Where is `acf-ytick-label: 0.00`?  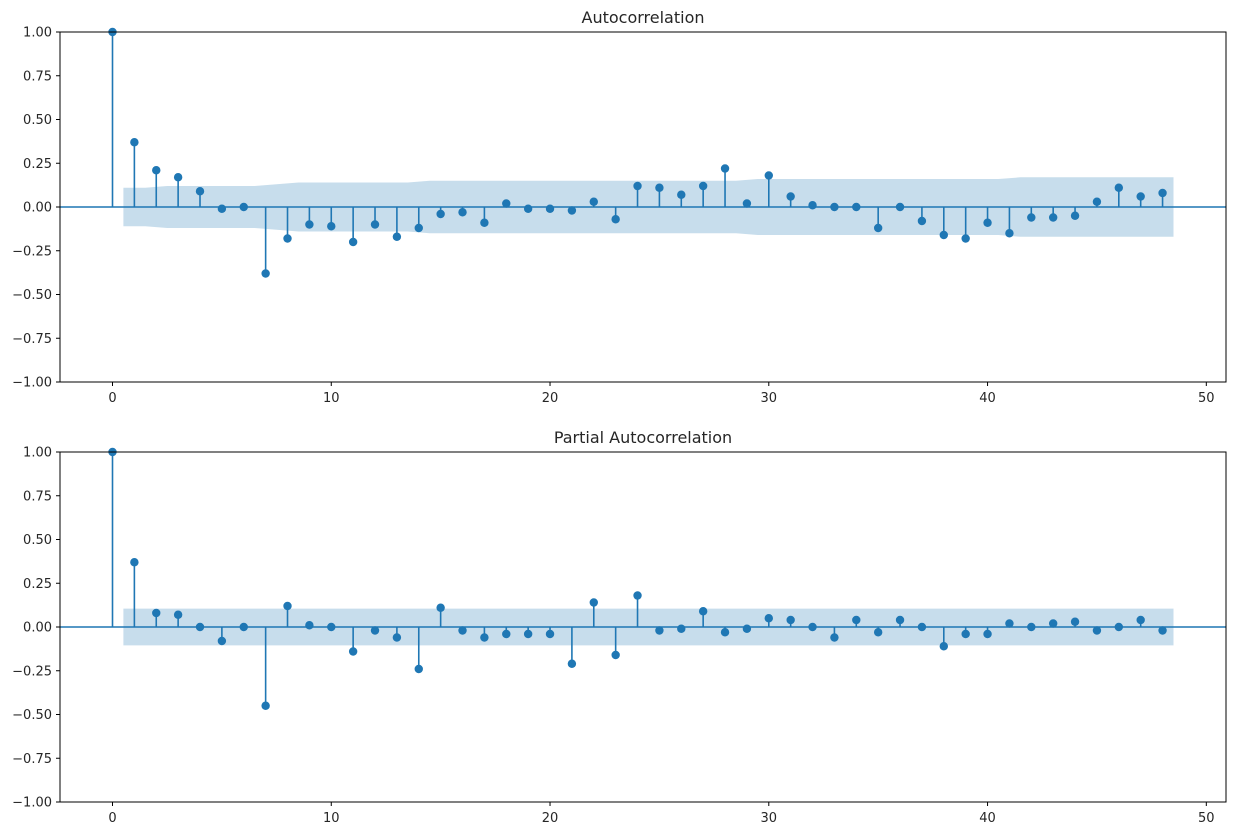 acf-ytick-label: 0.00 is located at coordinates (37, 208).